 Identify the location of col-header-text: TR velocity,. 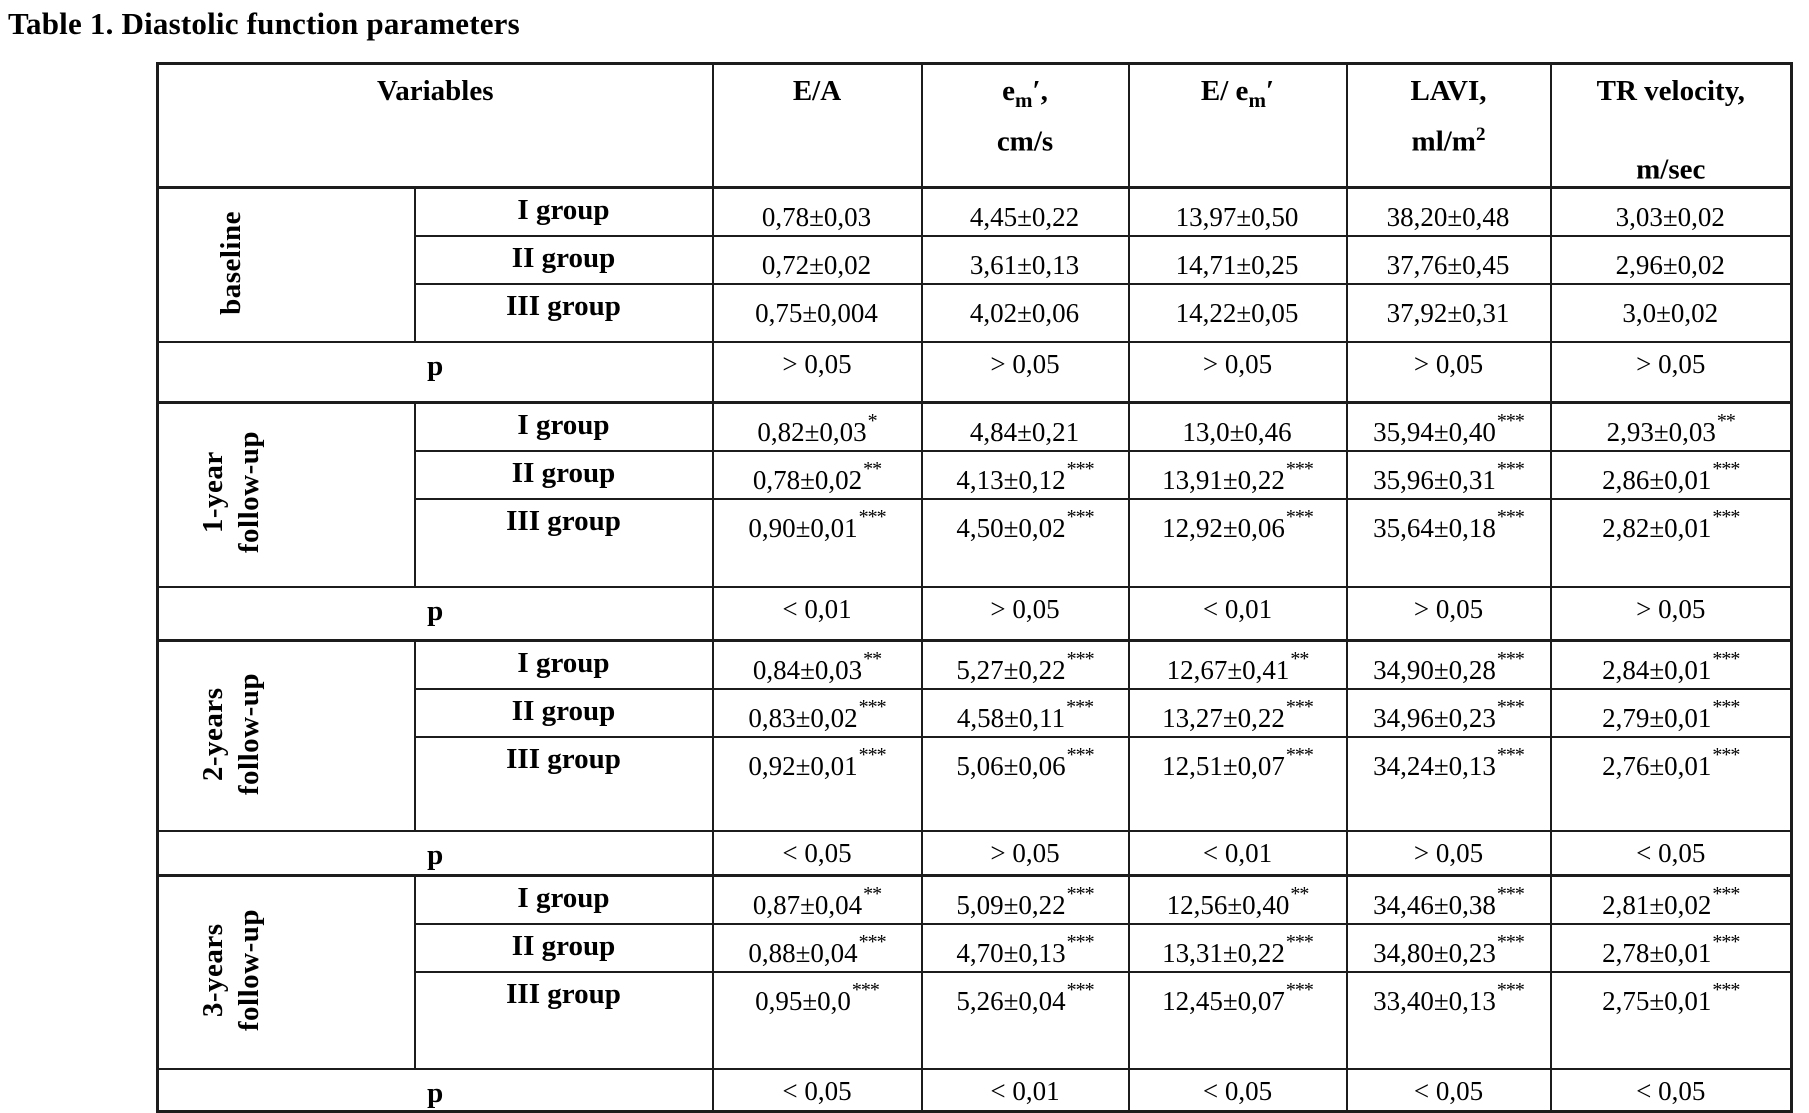
(1670, 91).